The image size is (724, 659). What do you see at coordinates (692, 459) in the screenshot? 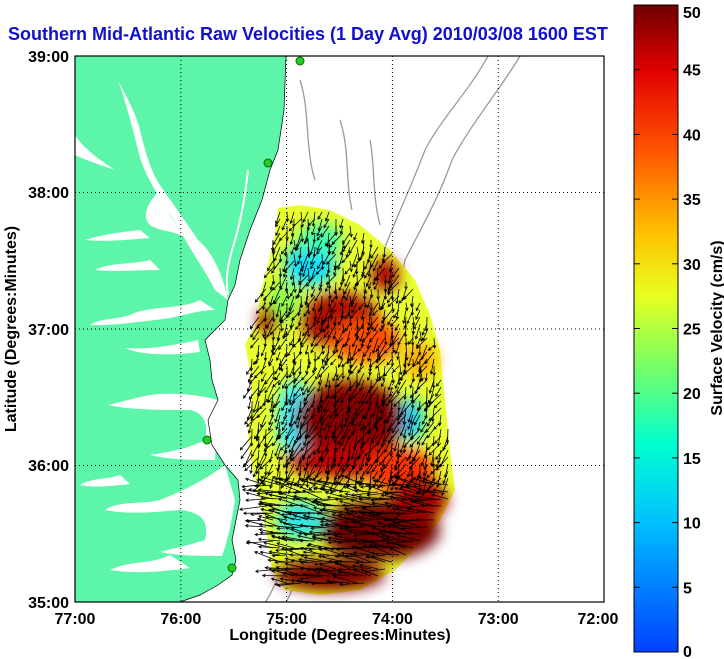
I see `colorbar-tick-label: 15` at bounding box center [692, 459].